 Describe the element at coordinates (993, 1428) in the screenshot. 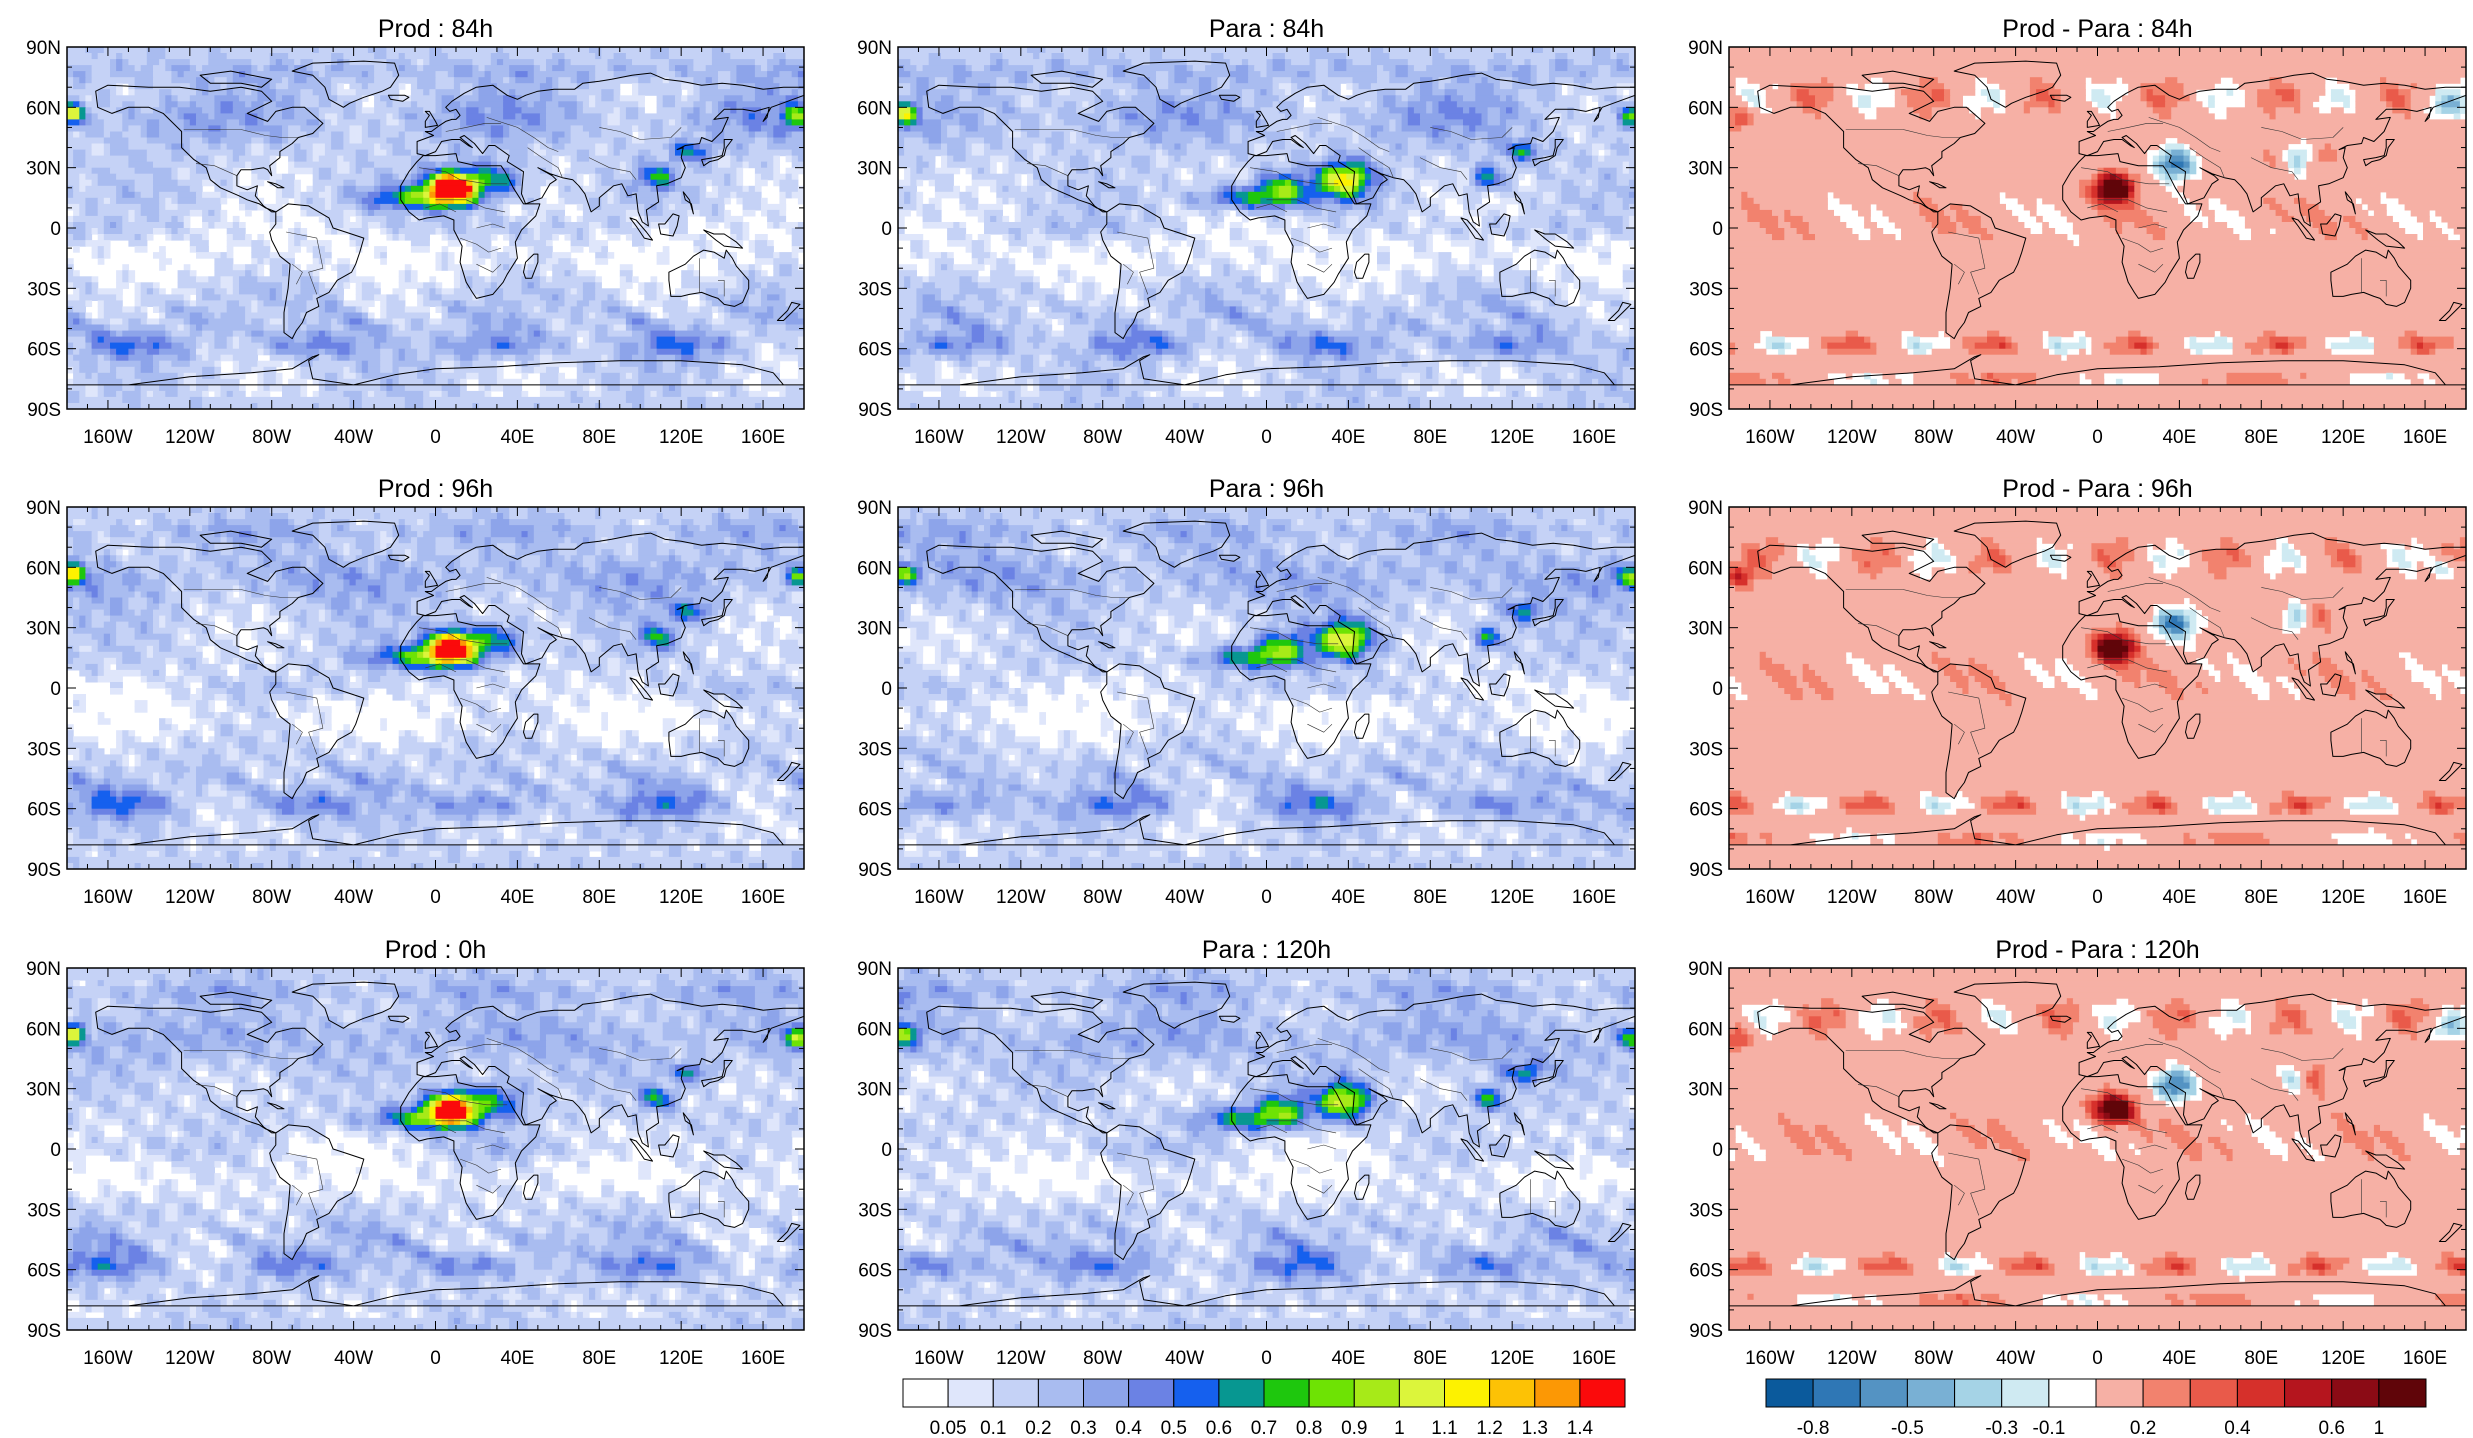

I see `colorbar-tick-label: 0.1` at that location.